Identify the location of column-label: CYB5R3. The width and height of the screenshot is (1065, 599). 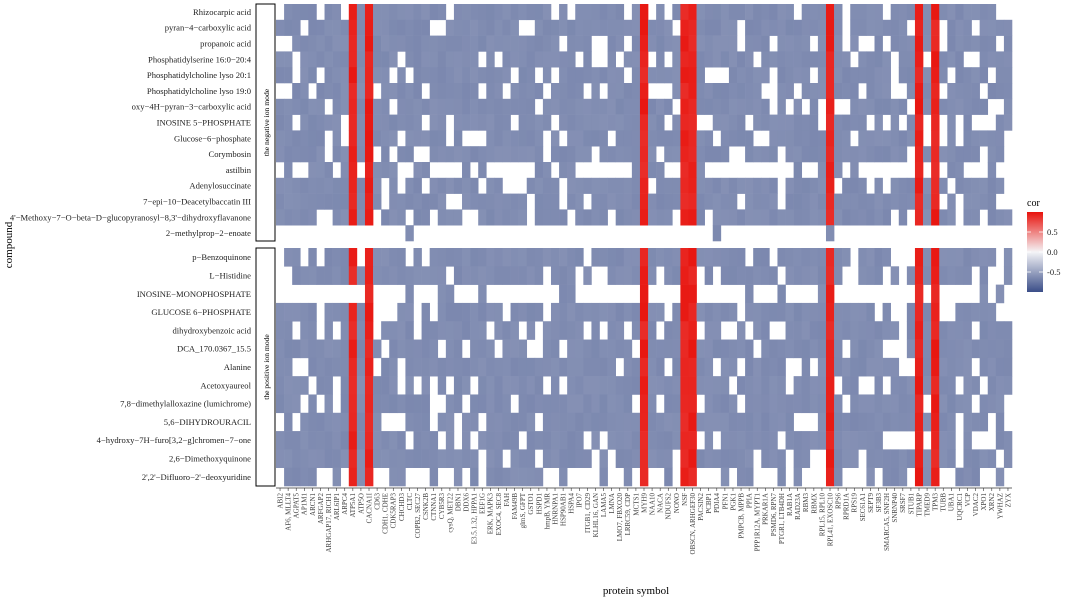
(442, 506).